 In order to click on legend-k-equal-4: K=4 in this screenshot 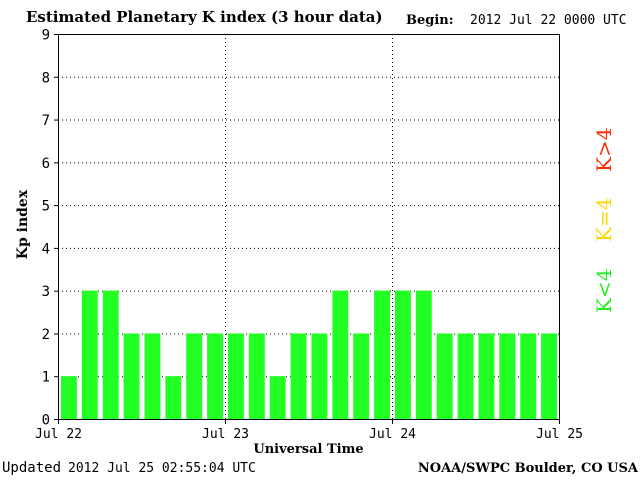, I will do `click(604, 219)`.